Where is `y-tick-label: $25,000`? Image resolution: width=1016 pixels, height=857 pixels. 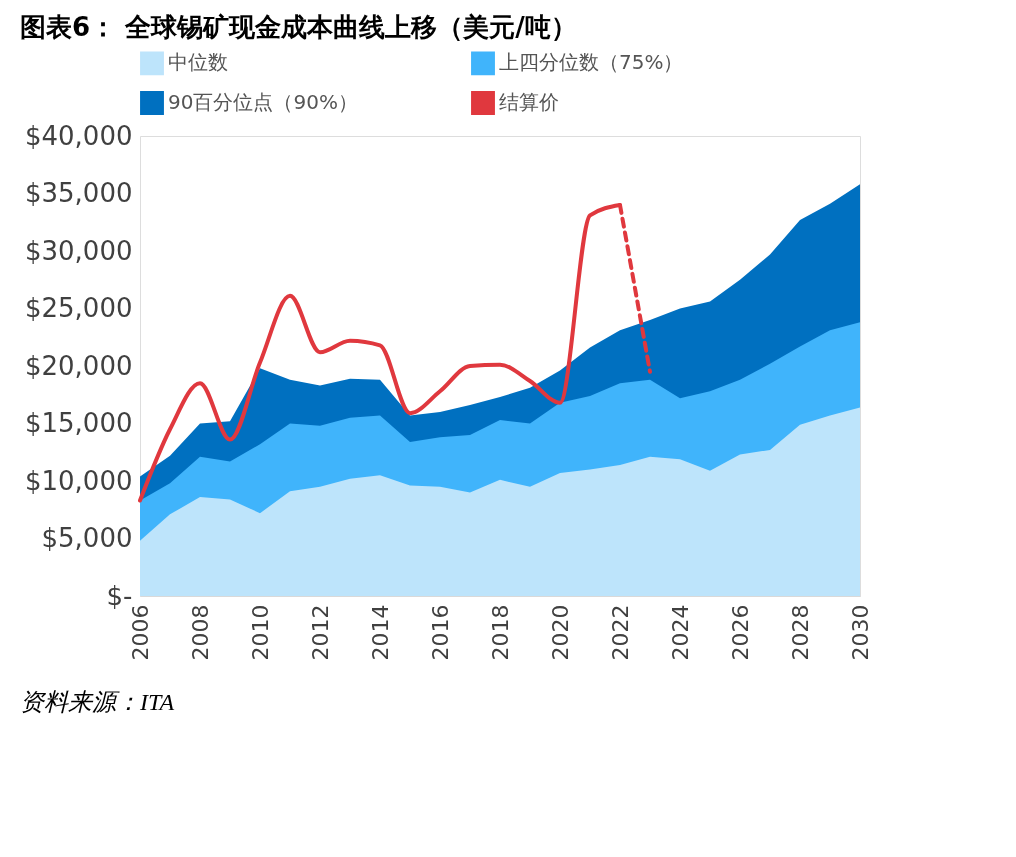 y-tick-label: $25,000 is located at coordinates (78, 308).